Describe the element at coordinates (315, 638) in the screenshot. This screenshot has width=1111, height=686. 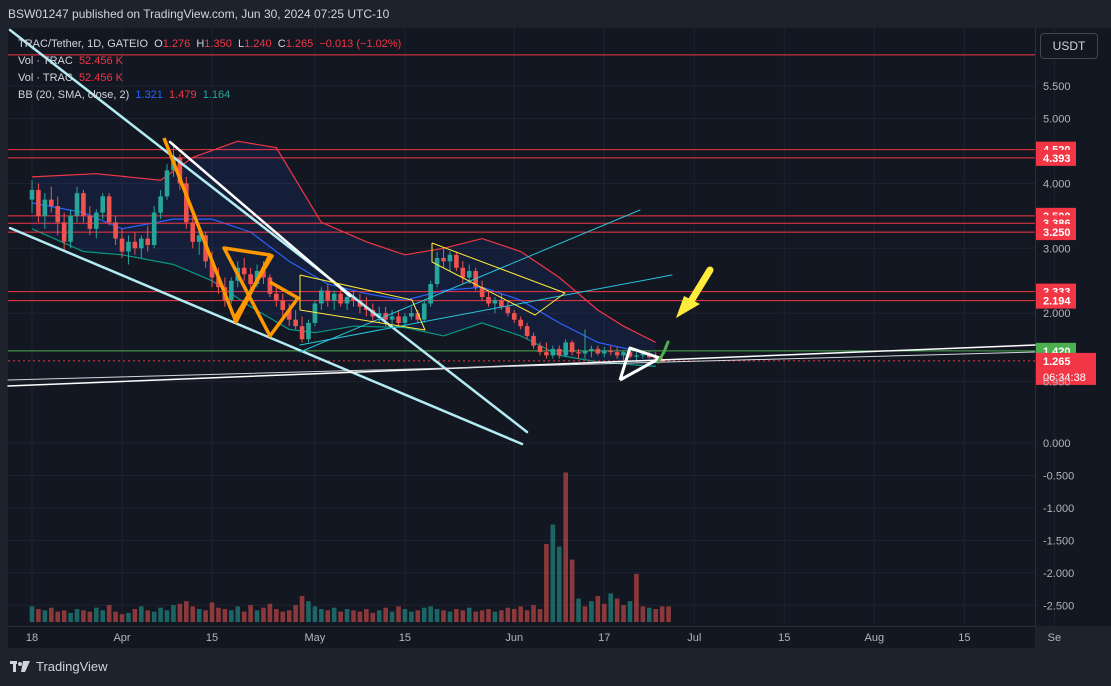
I see `x-tick-label: May` at that location.